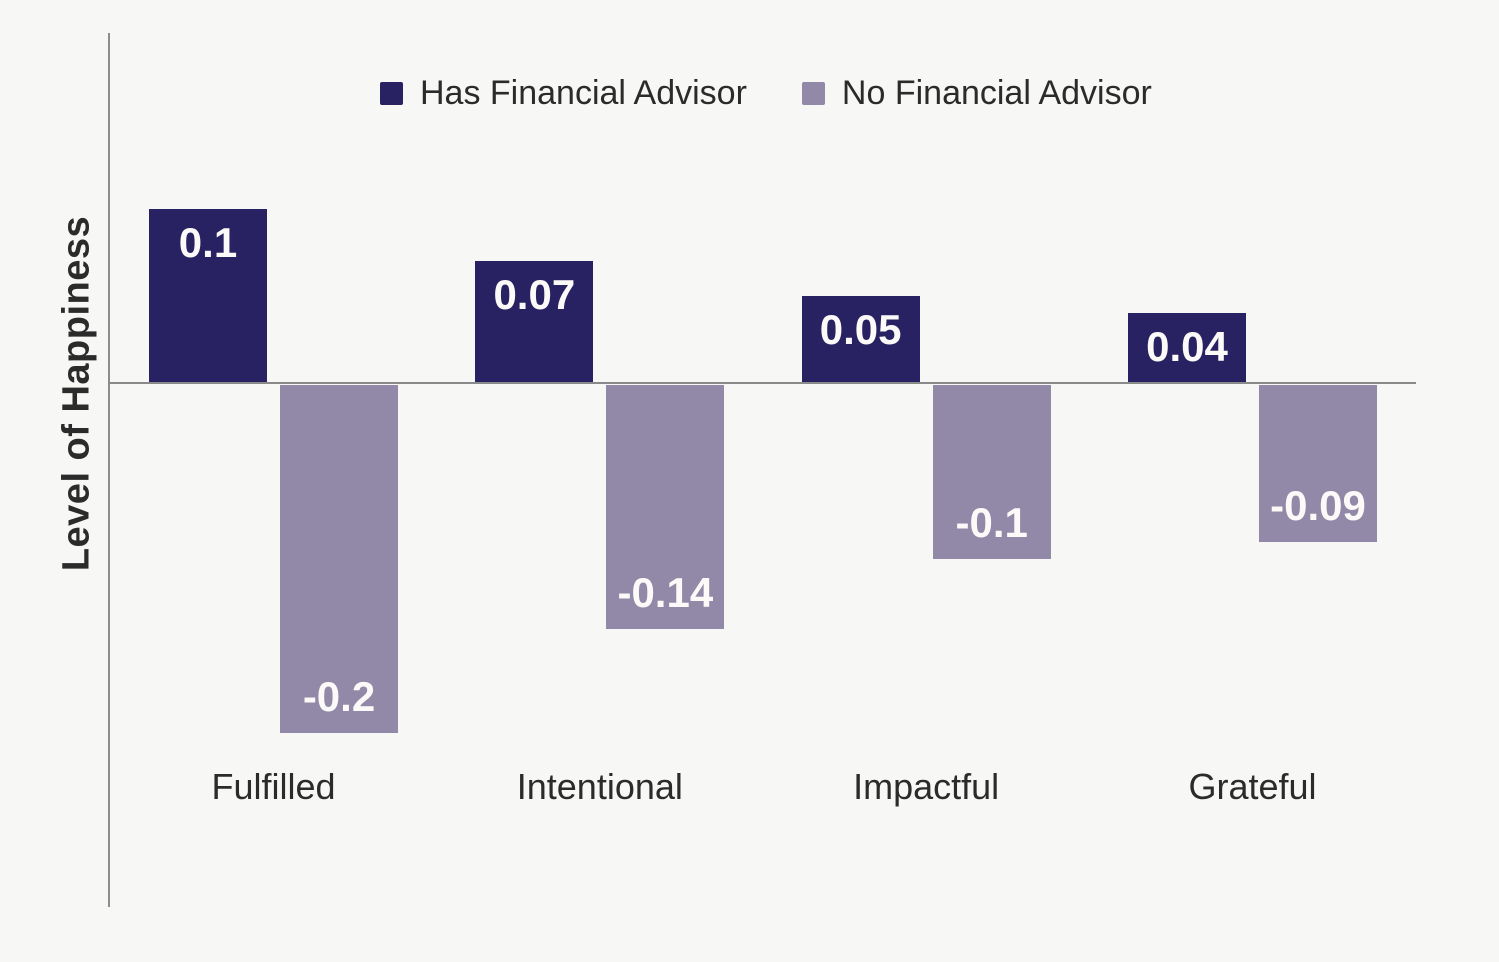 This screenshot has height=962, width=1499. Describe the element at coordinates (583, 93) in the screenshot. I see `legend-label-has-financial-advisor: Has Financial Advisor` at that location.